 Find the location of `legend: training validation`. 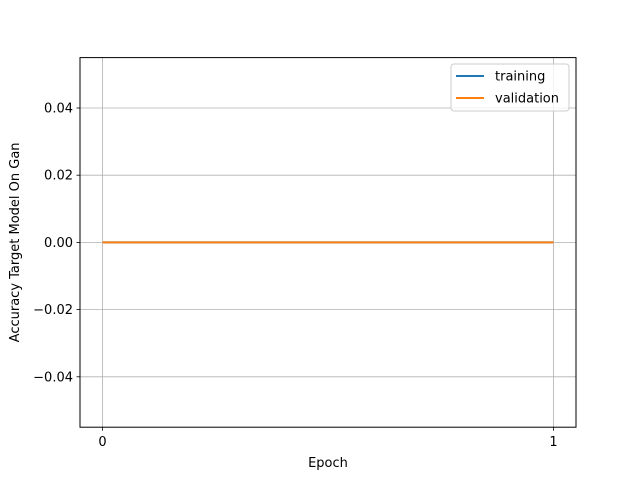

legend: training validation is located at coordinates (510, 87).